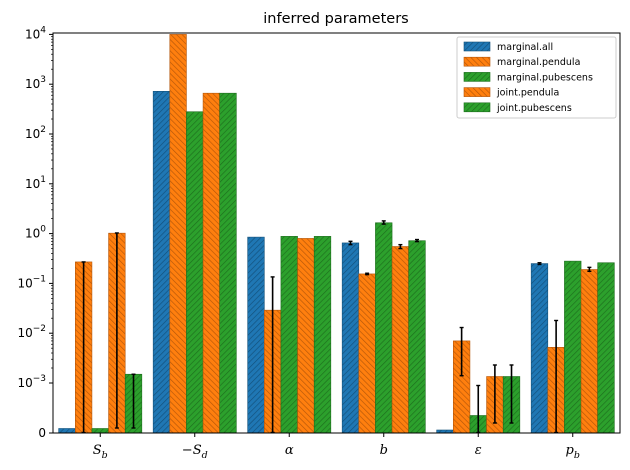 The image size is (630, 470). What do you see at coordinates (100, 452) in the screenshot?
I see `x-tick-label-0: Sb` at bounding box center [100, 452].